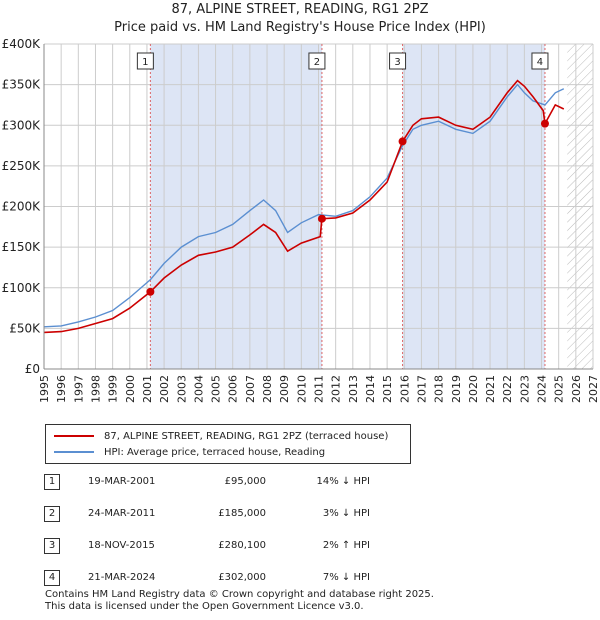 The width and height of the screenshot is (600, 620). I want to click on x-tick-label: 1995, so click(44, 389).